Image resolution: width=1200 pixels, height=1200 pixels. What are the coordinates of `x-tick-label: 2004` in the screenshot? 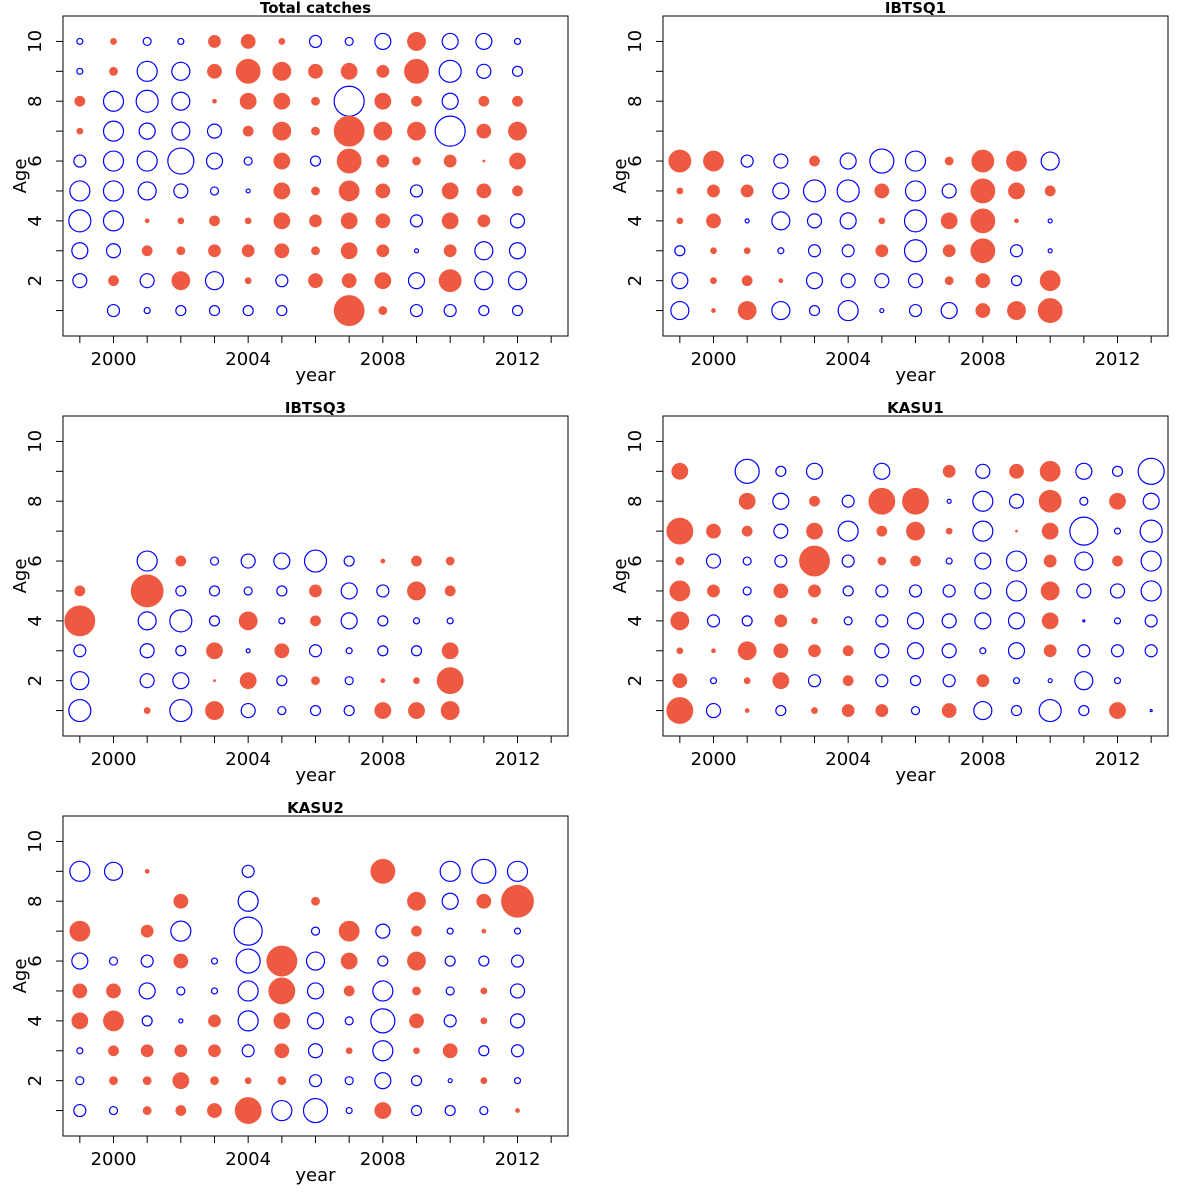 It's located at (248, 359).